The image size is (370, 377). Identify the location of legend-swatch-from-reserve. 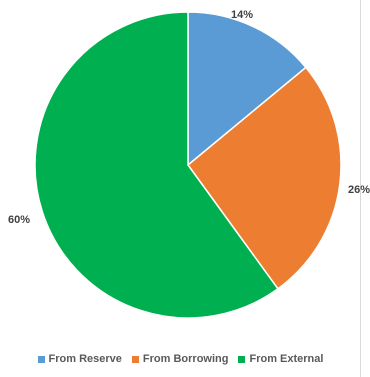
(41, 359).